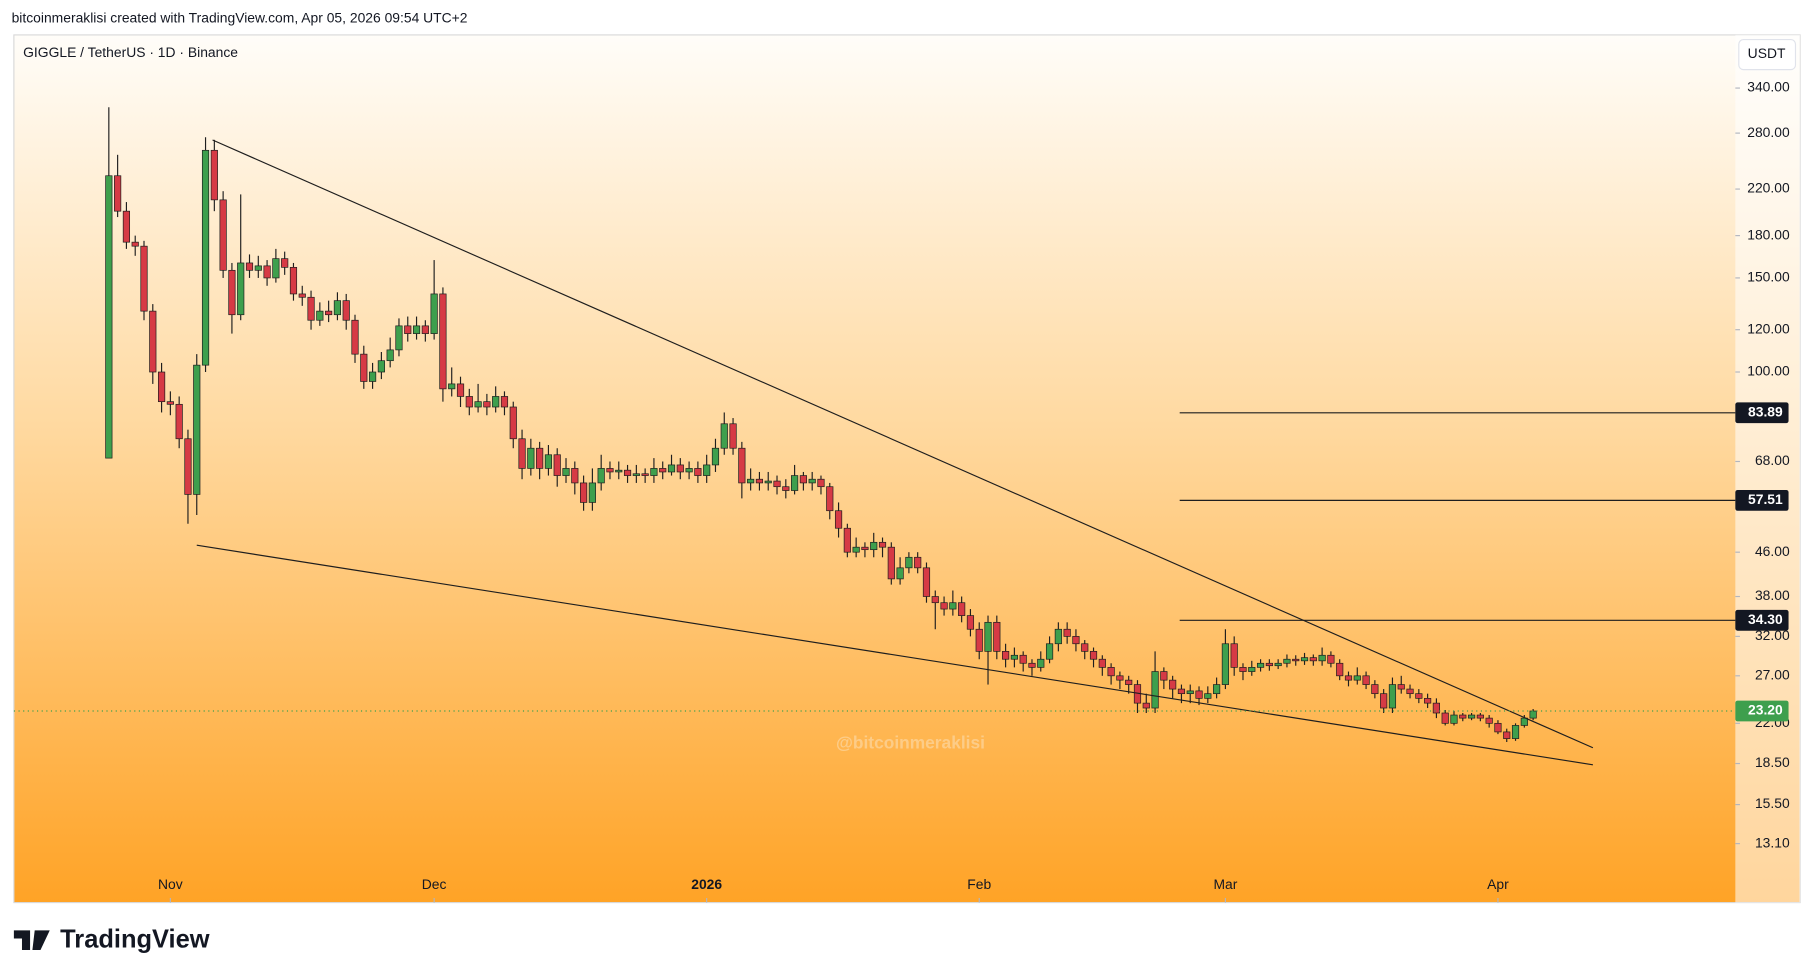 The height and width of the screenshot is (978, 1814). Describe the element at coordinates (1768, 277) in the screenshot. I see `y-tick-label: 150.00` at that location.